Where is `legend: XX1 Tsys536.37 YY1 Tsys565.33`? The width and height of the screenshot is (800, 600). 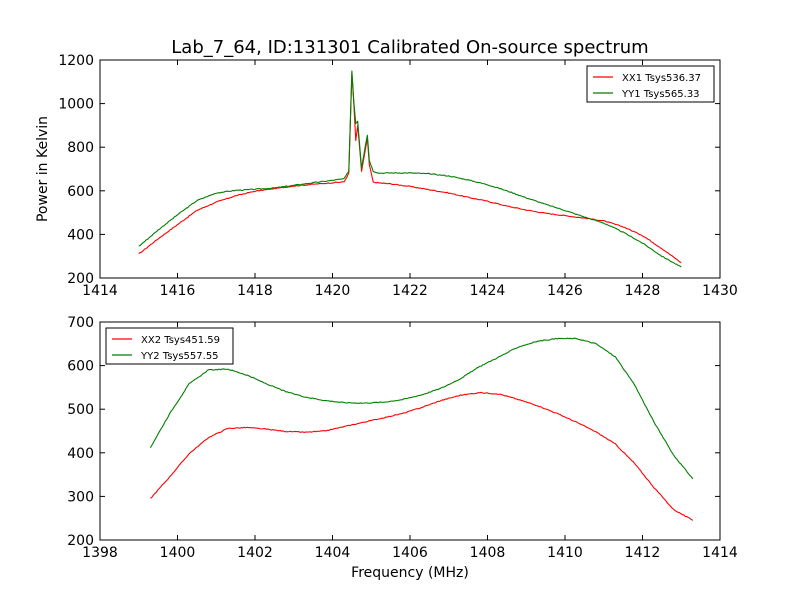
legend: XX1 Tsys536.37 YY1 Tsys565.33 is located at coordinates (650, 84).